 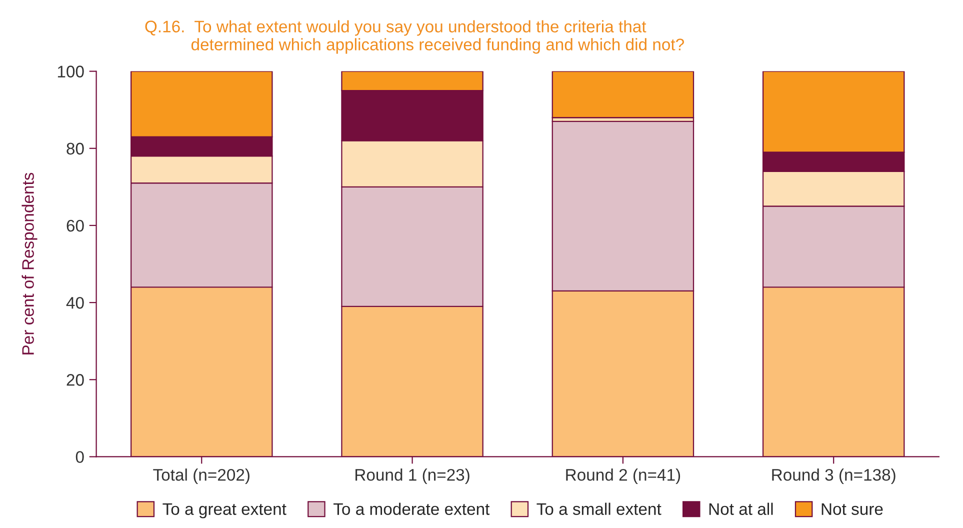 I want to click on x-tick-label: Round 3 (n=138), so click(x=834, y=476).